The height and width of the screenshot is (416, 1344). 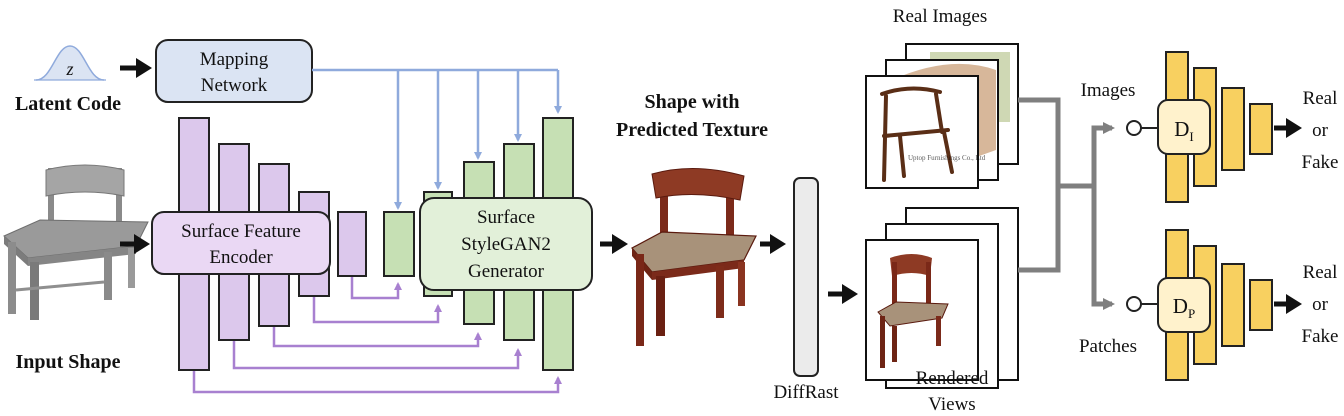 What do you see at coordinates (1134, 304) in the screenshot?
I see `patch-input-node` at bounding box center [1134, 304].